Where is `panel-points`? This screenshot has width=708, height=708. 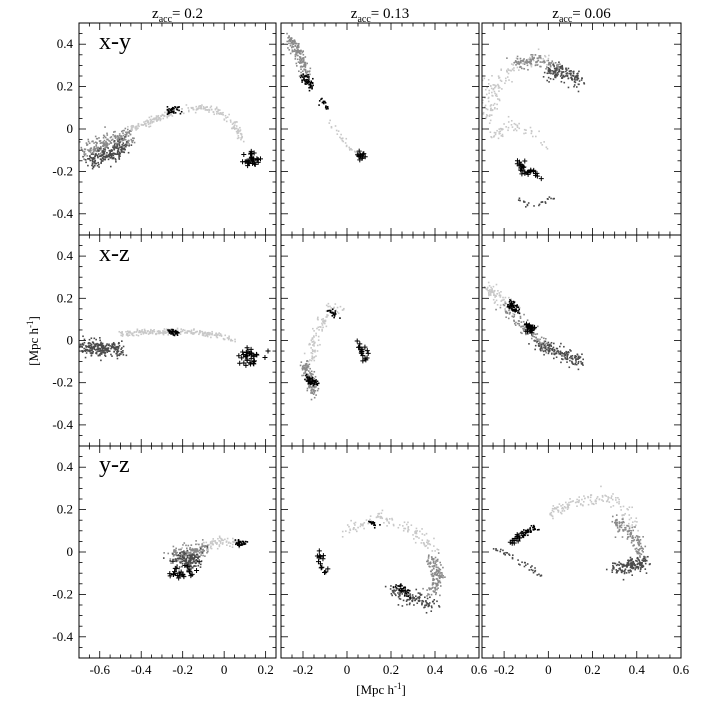
panel-points is located at coordinates (380, 561).